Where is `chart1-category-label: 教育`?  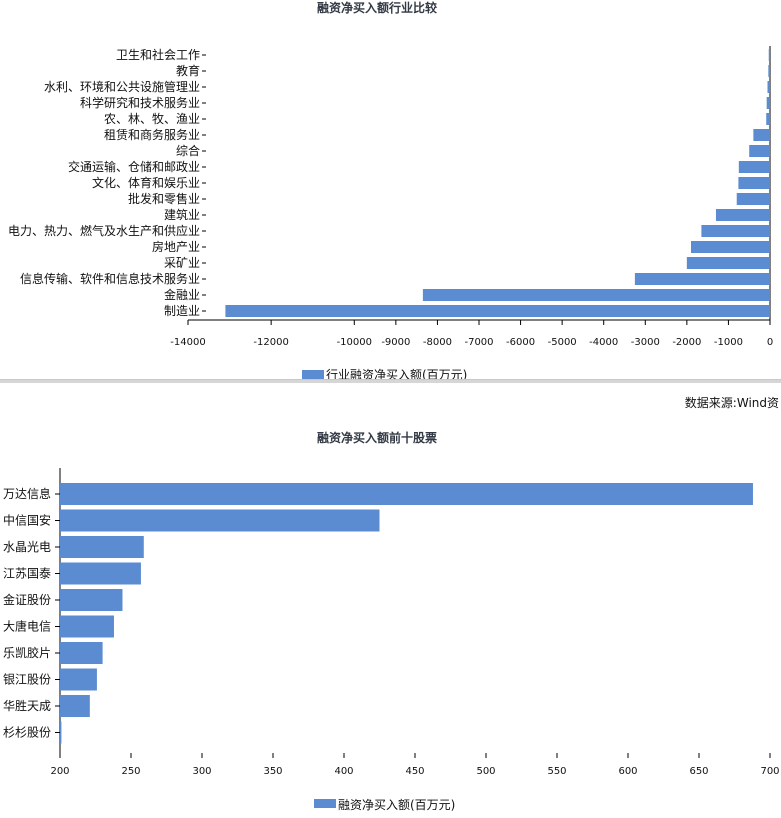
chart1-category-label: 教育 is located at coordinates (188, 70).